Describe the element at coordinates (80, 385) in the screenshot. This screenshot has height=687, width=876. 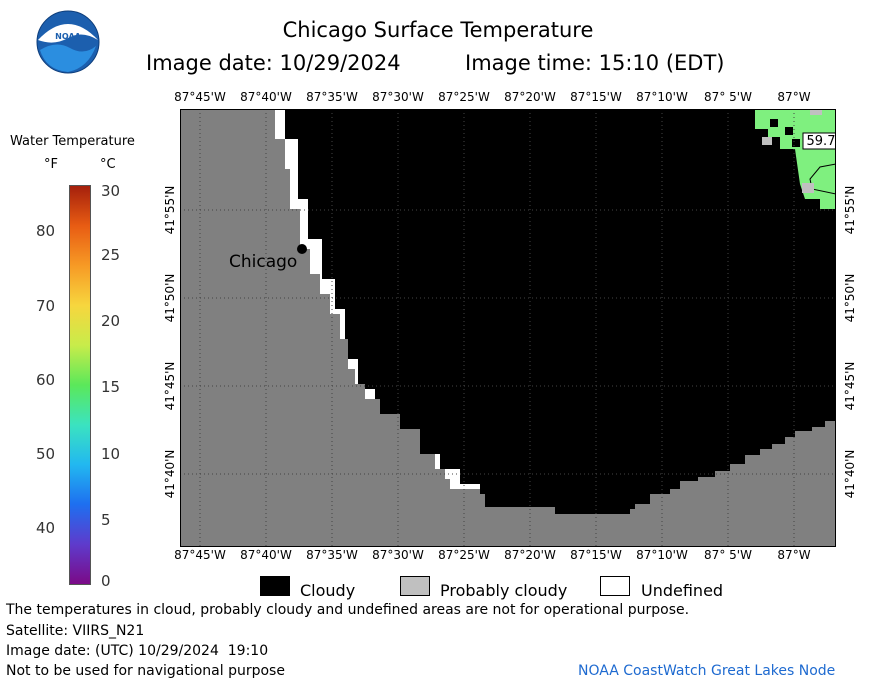
I see `colorbar` at that location.